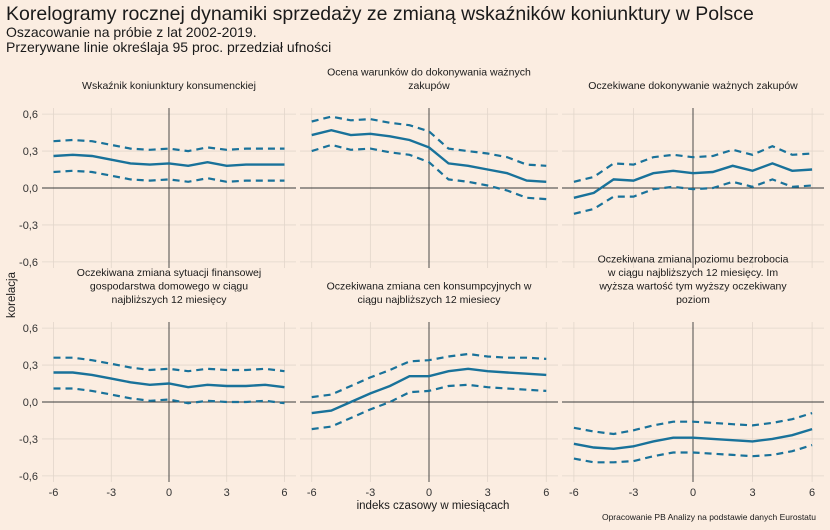 This screenshot has width=830, height=530. What do you see at coordinates (430, 300) in the screenshot?
I see `panel-title-line: ciągu najbliższych 12 miesiecy` at bounding box center [430, 300].